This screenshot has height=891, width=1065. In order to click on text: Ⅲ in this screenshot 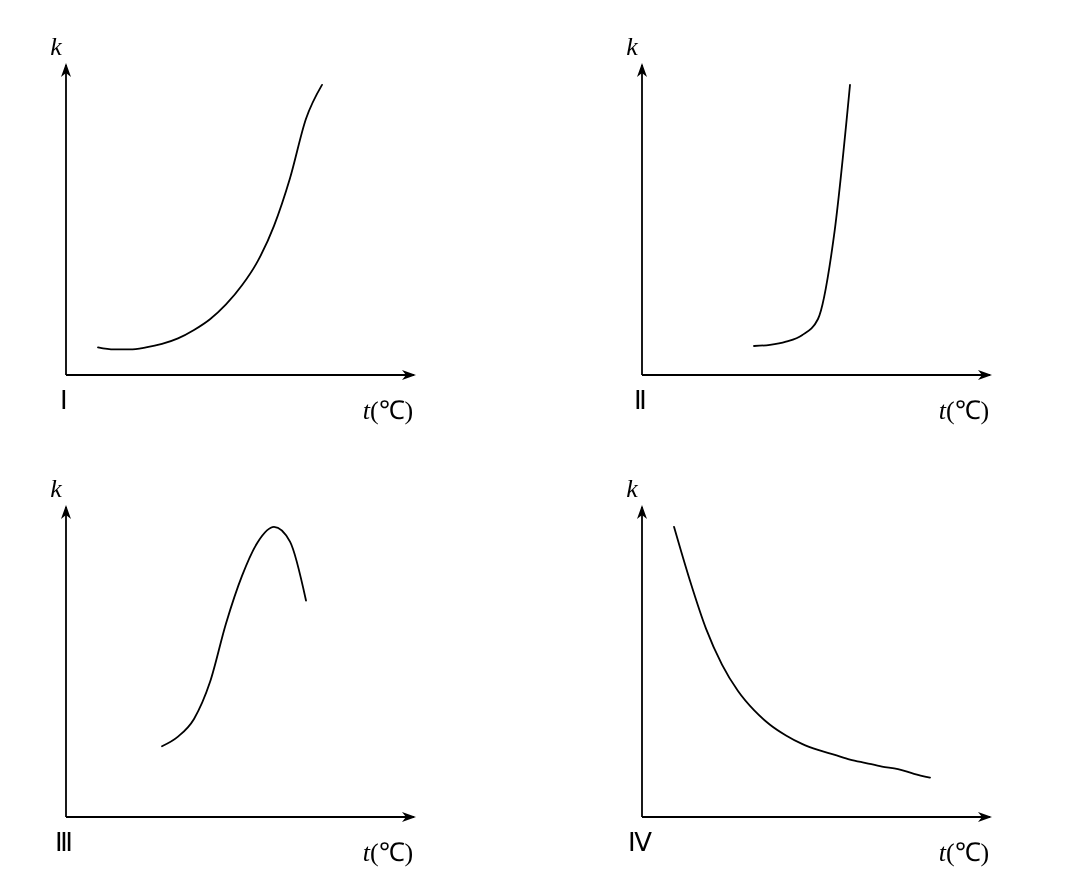, I will do `click(64, 842)`.